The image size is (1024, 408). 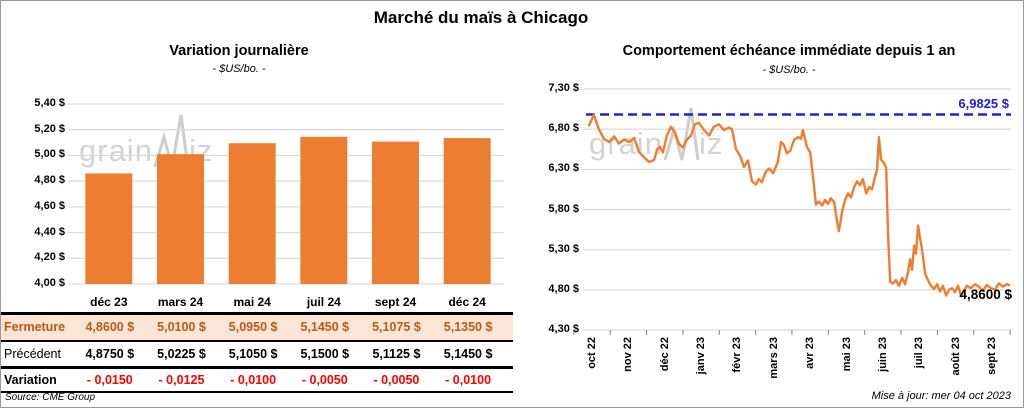 I want to click on bar-chart-y-tick-label: 5,00 $, so click(x=49, y=154).